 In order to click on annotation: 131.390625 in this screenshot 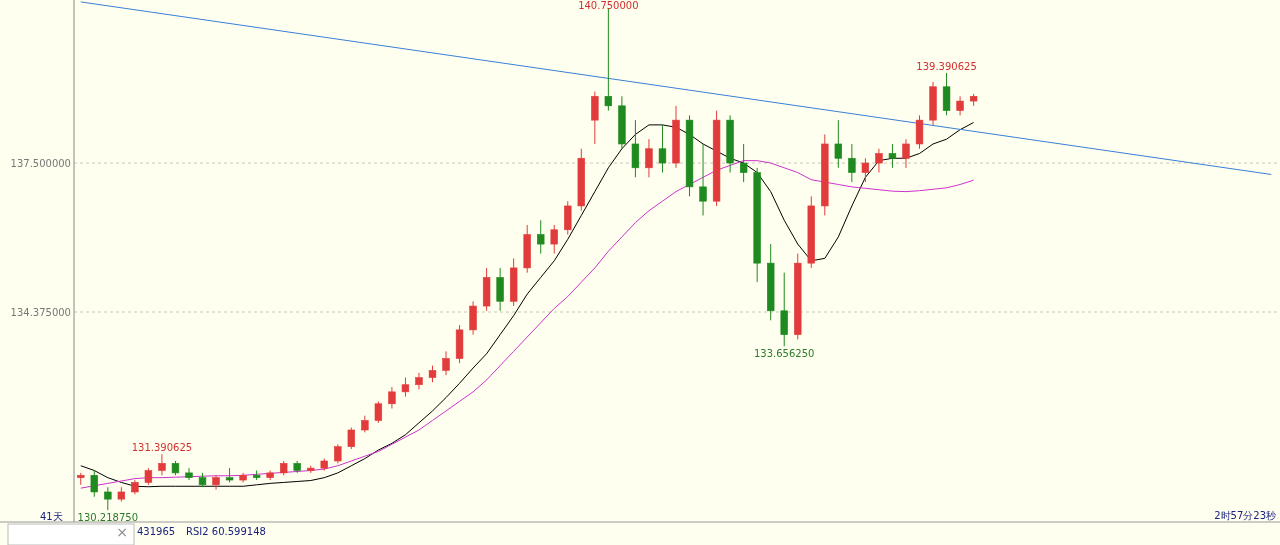, I will do `click(162, 448)`.